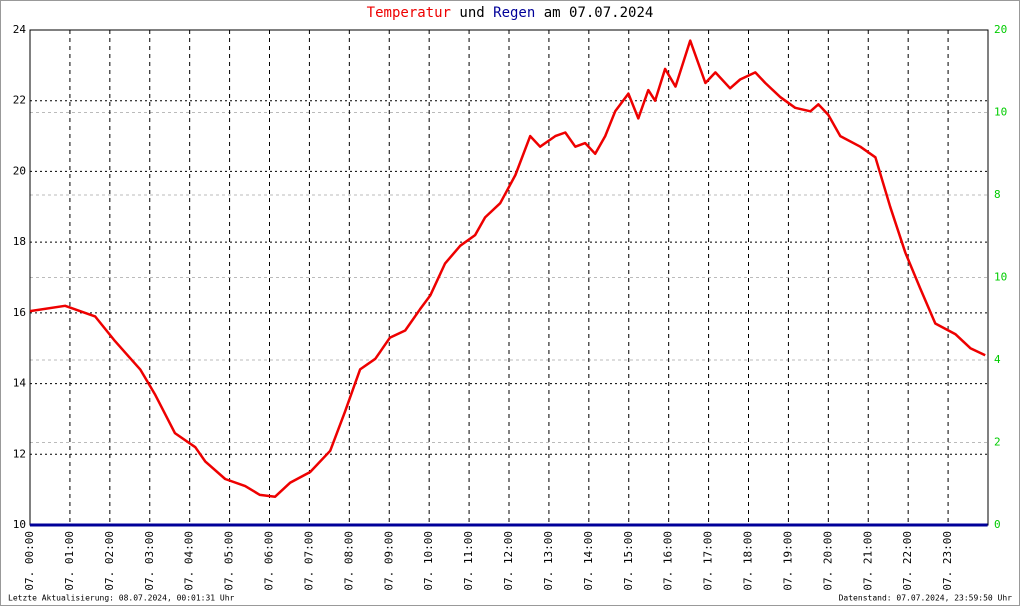 Image resolution: width=1020 pixels, height=606 pixels. Describe the element at coordinates (947, 561) in the screenshot. I see `x-tick-label: 07. 23:00` at that location.